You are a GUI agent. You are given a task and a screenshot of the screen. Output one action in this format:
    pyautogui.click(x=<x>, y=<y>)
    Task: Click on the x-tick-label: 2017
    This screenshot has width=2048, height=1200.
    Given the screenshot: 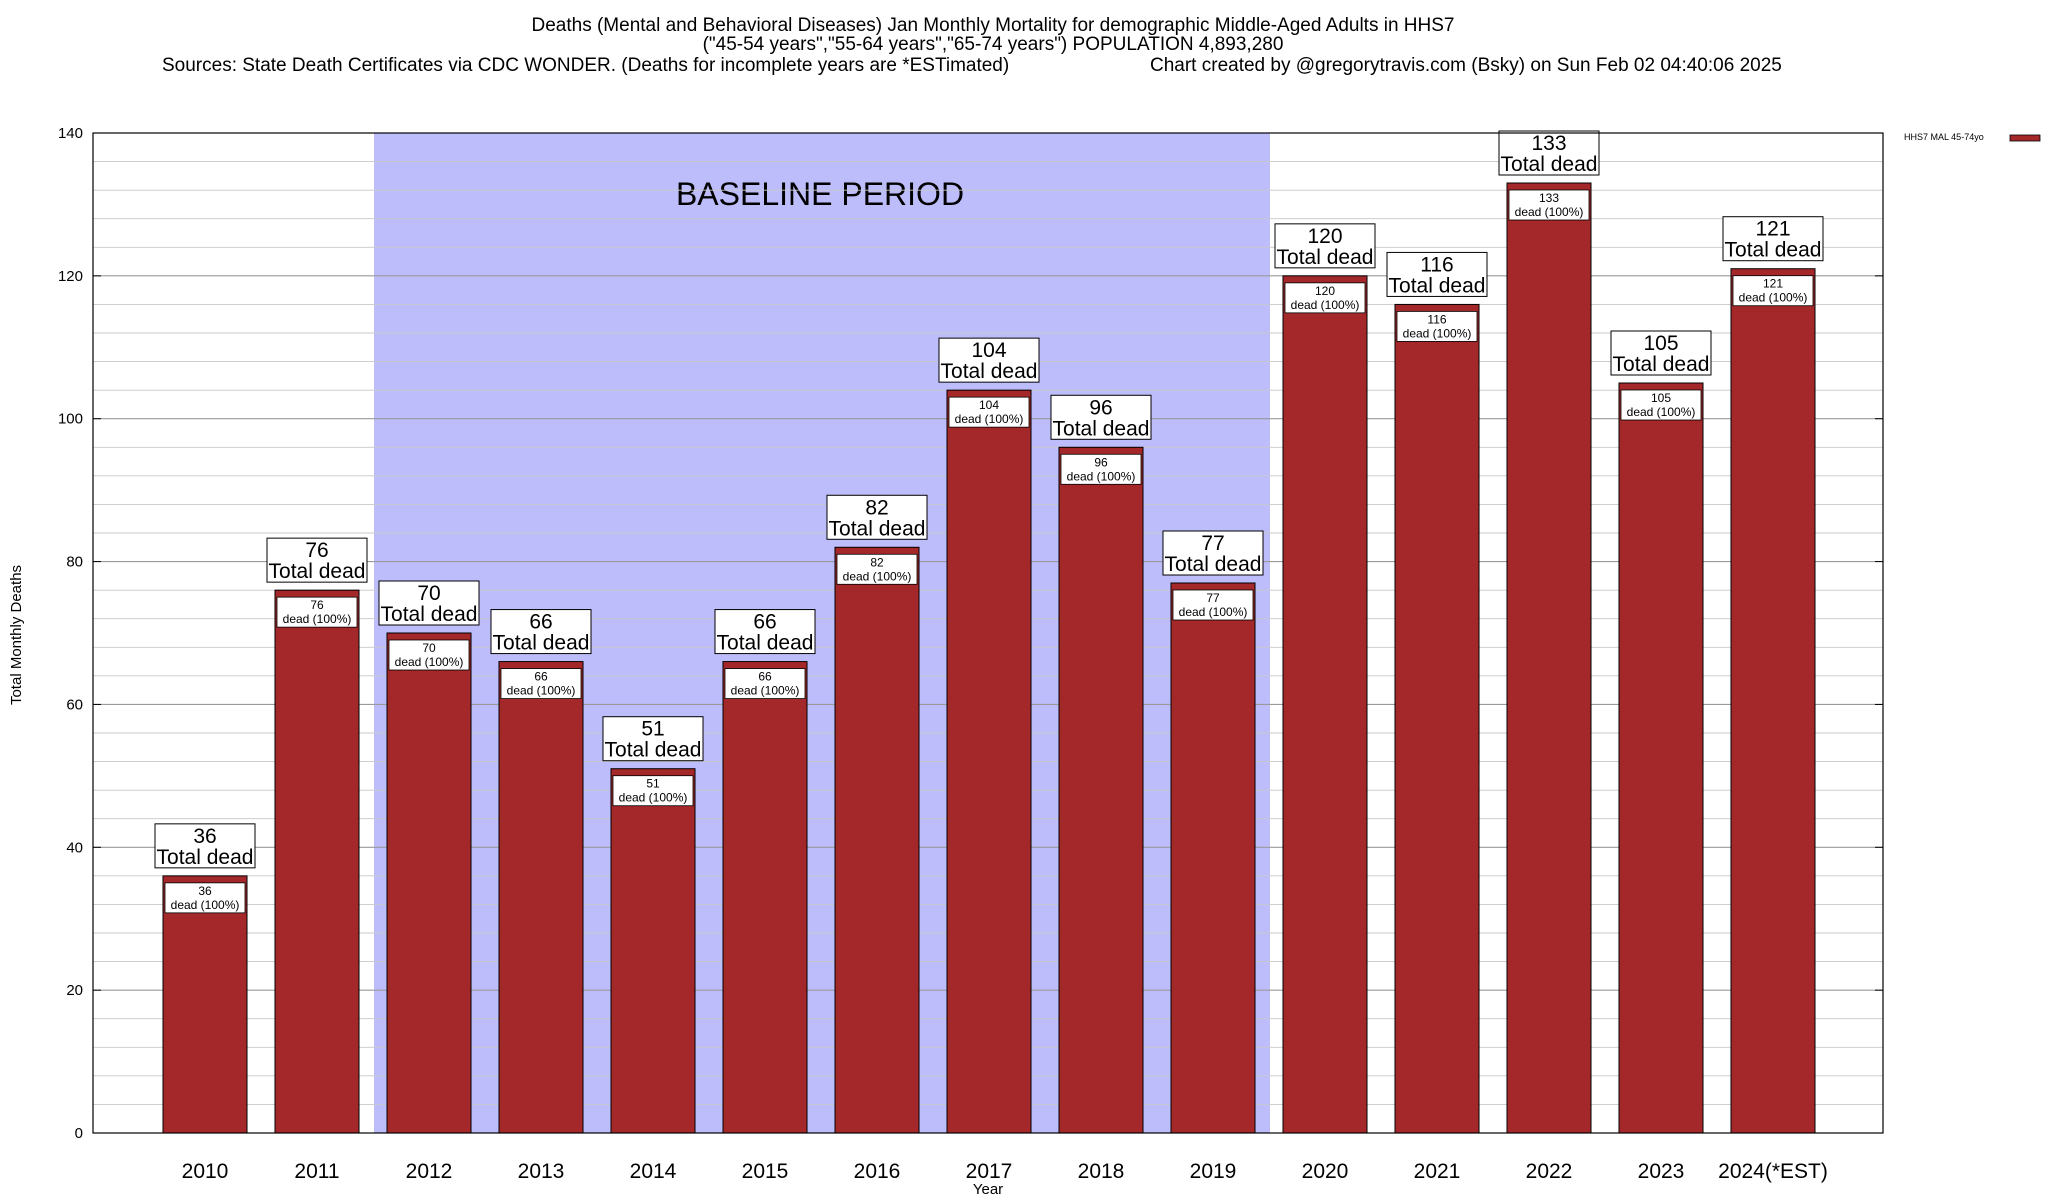 What is the action you would take?
    pyautogui.click(x=989, y=1171)
    